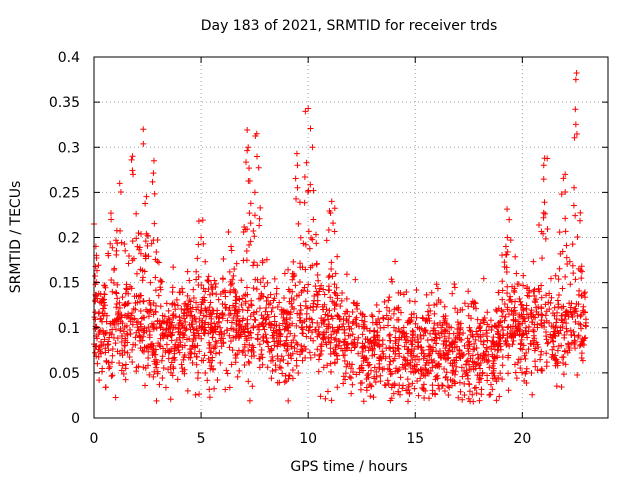  Describe the element at coordinates (64, 193) in the screenshot. I see `y-tick-label: 0.25` at that location.